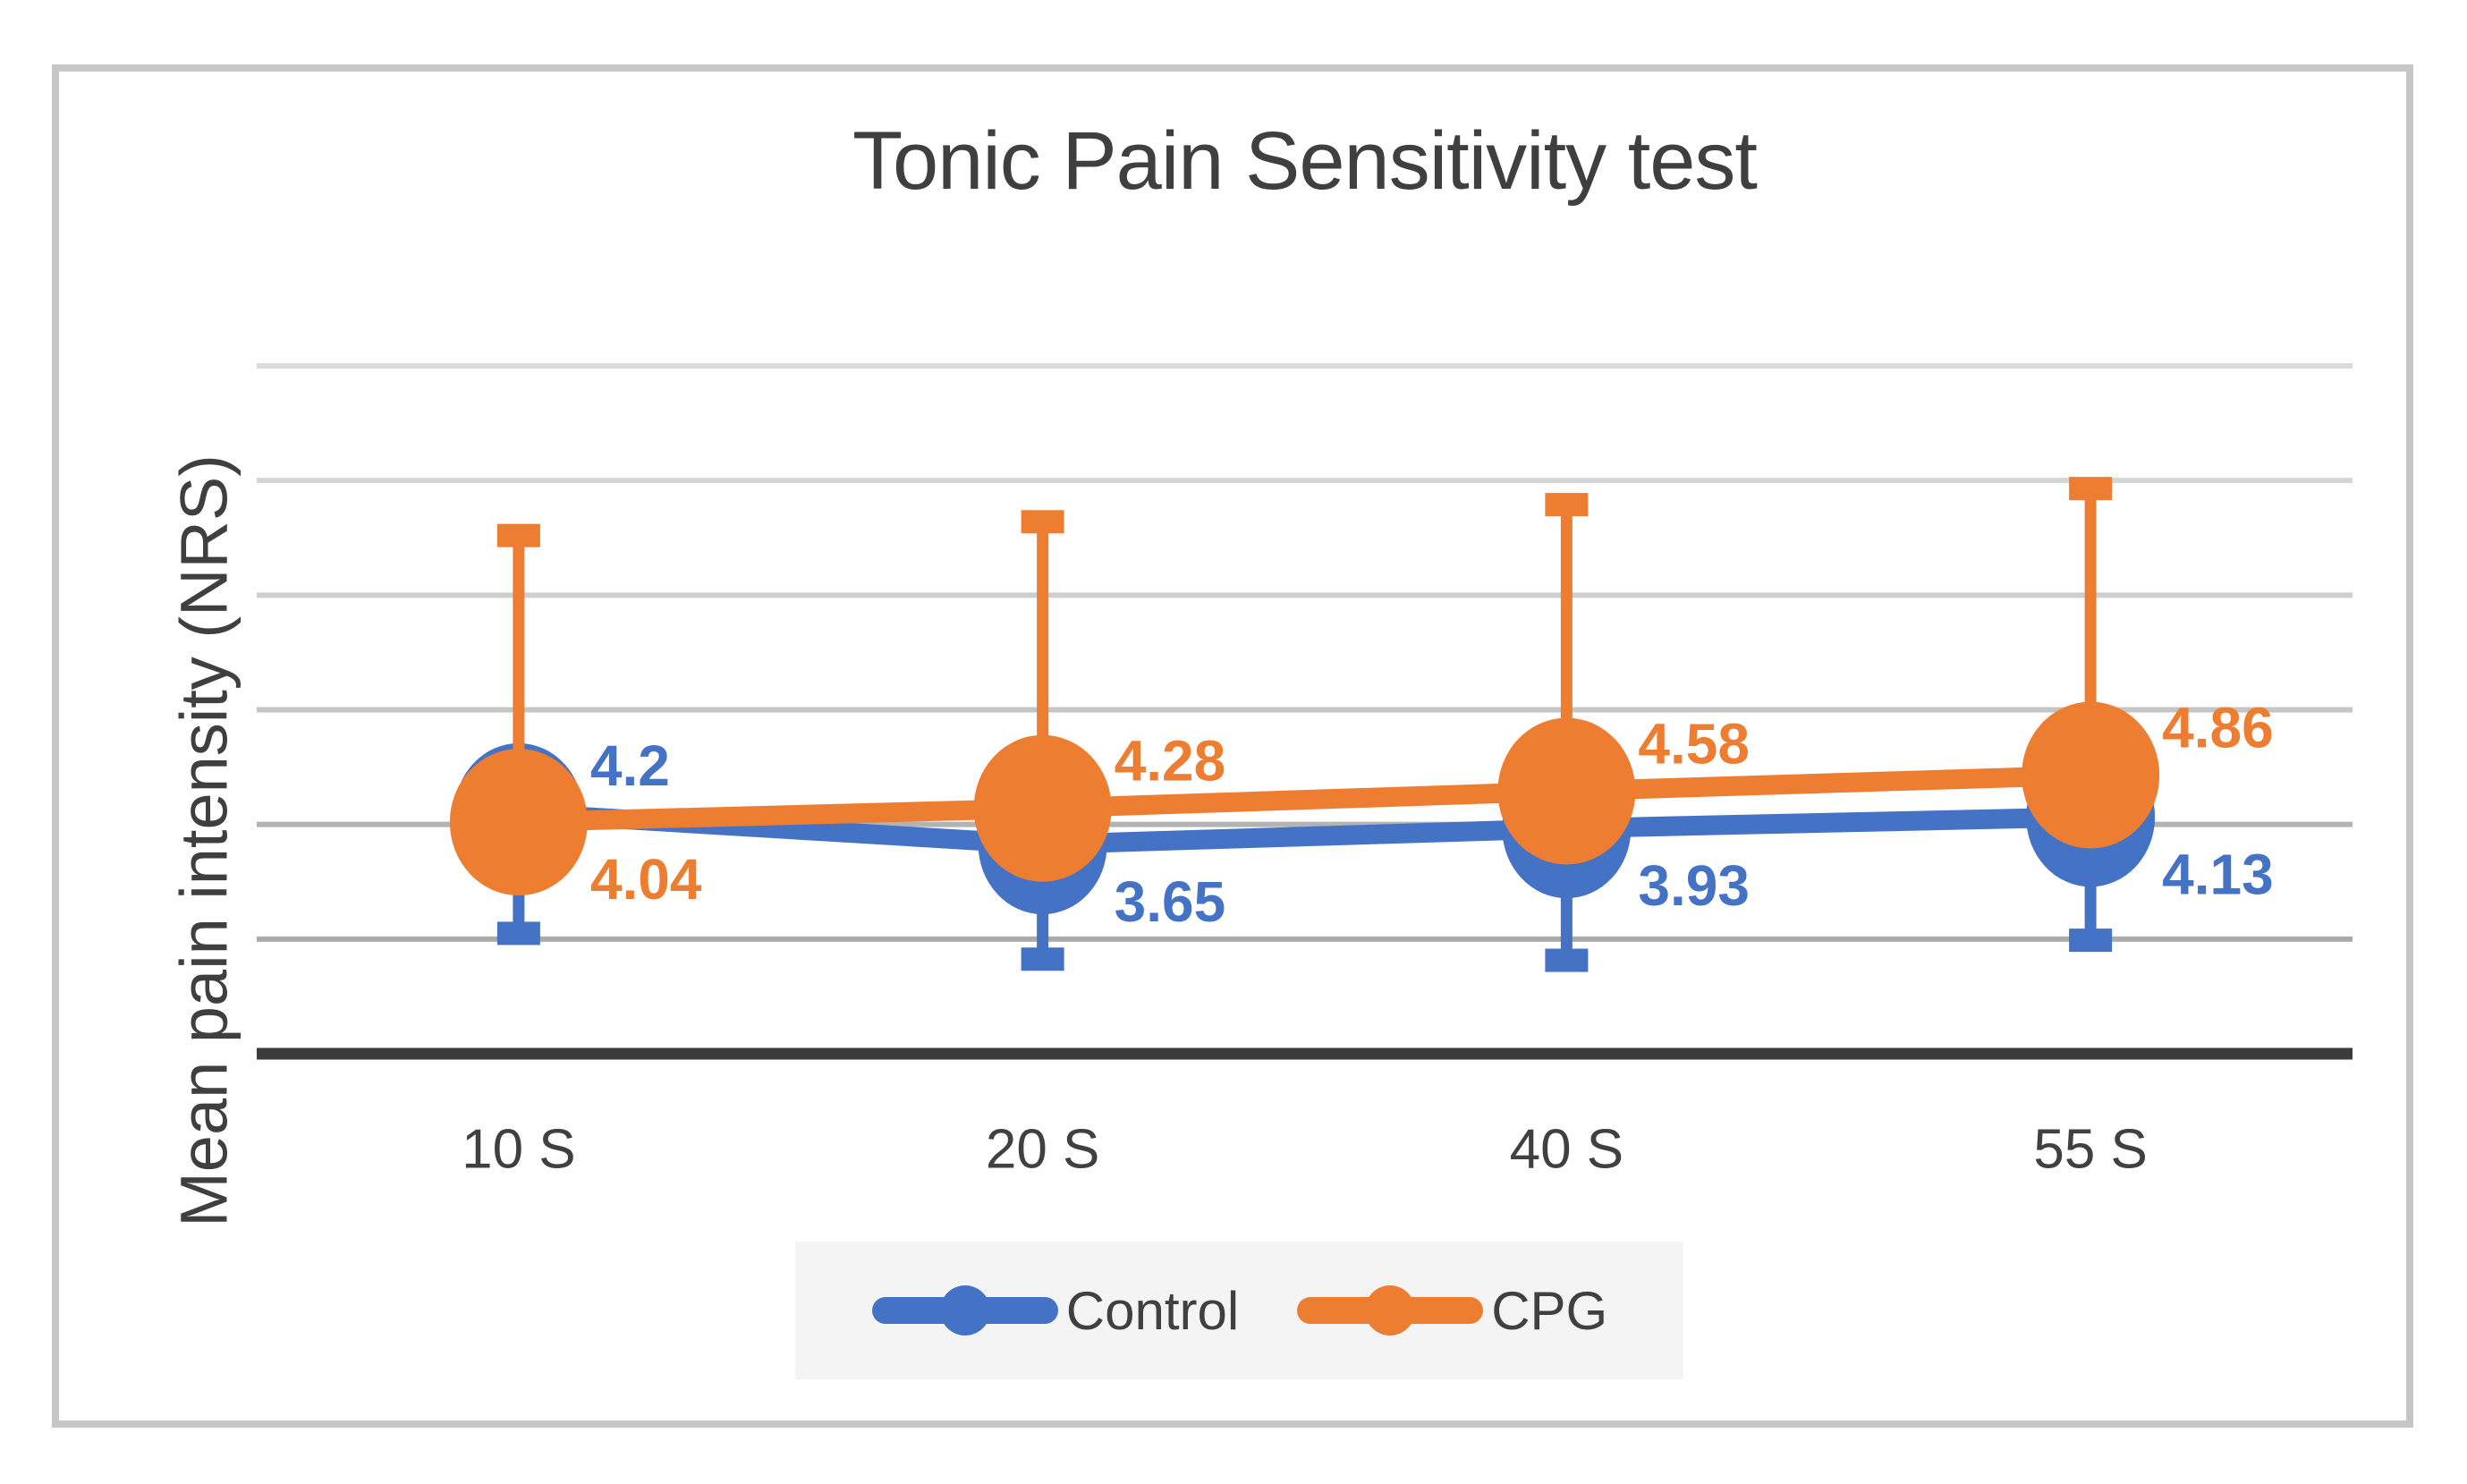 This screenshot has height=1484, width=2467. What do you see at coordinates (1305, 161) in the screenshot?
I see `chart-title: Tonic Pain Sensitivity test` at bounding box center [1305, 161].